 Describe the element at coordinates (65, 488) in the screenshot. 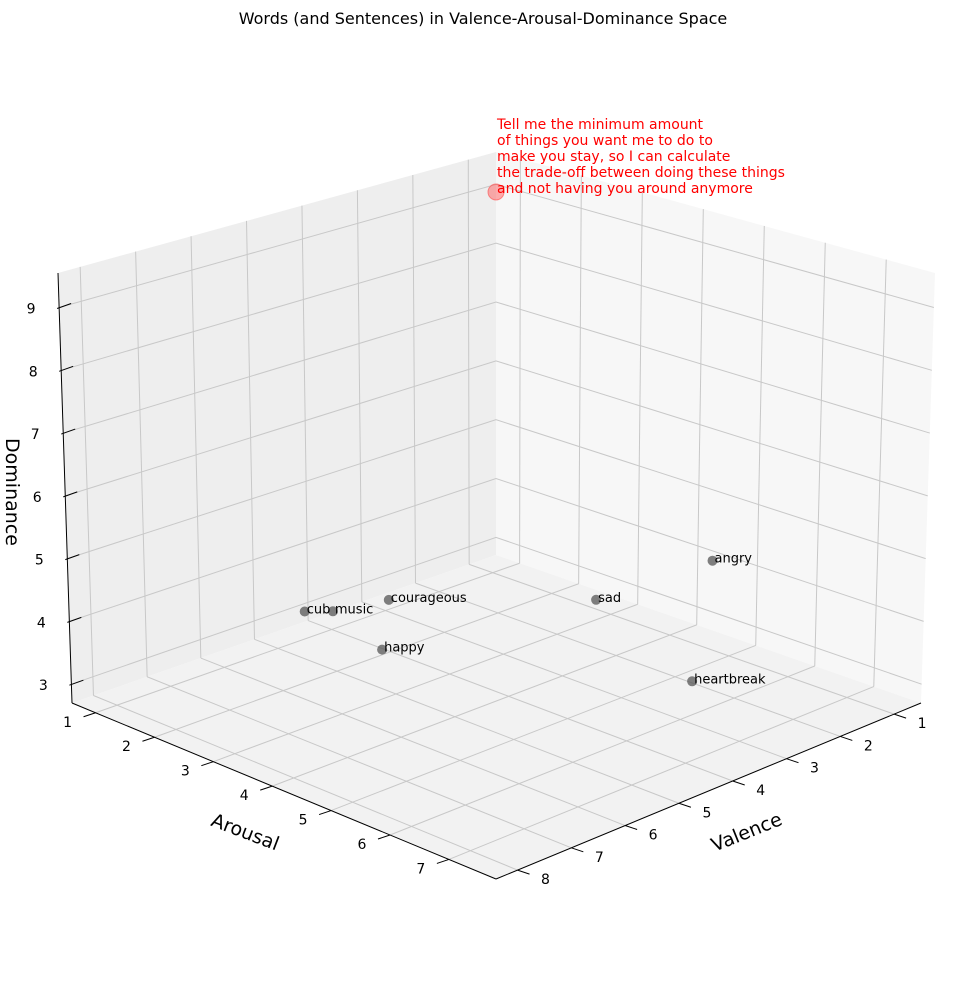

I see `dominance-axis-line` at that location.